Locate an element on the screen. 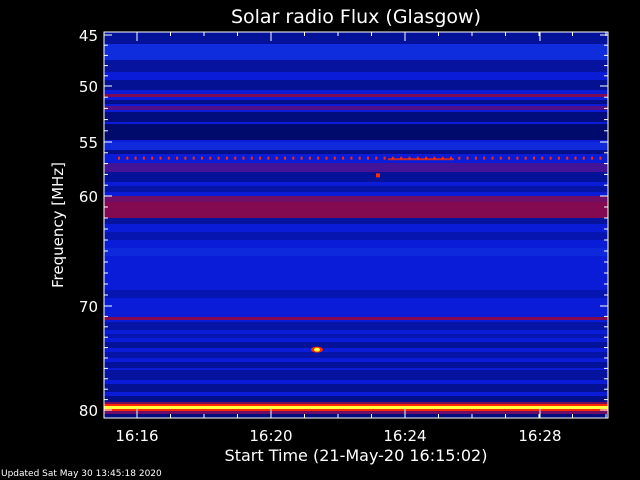 The image size is (640, 480). y-tick-label: 50 is located at coordinates (88, 87).